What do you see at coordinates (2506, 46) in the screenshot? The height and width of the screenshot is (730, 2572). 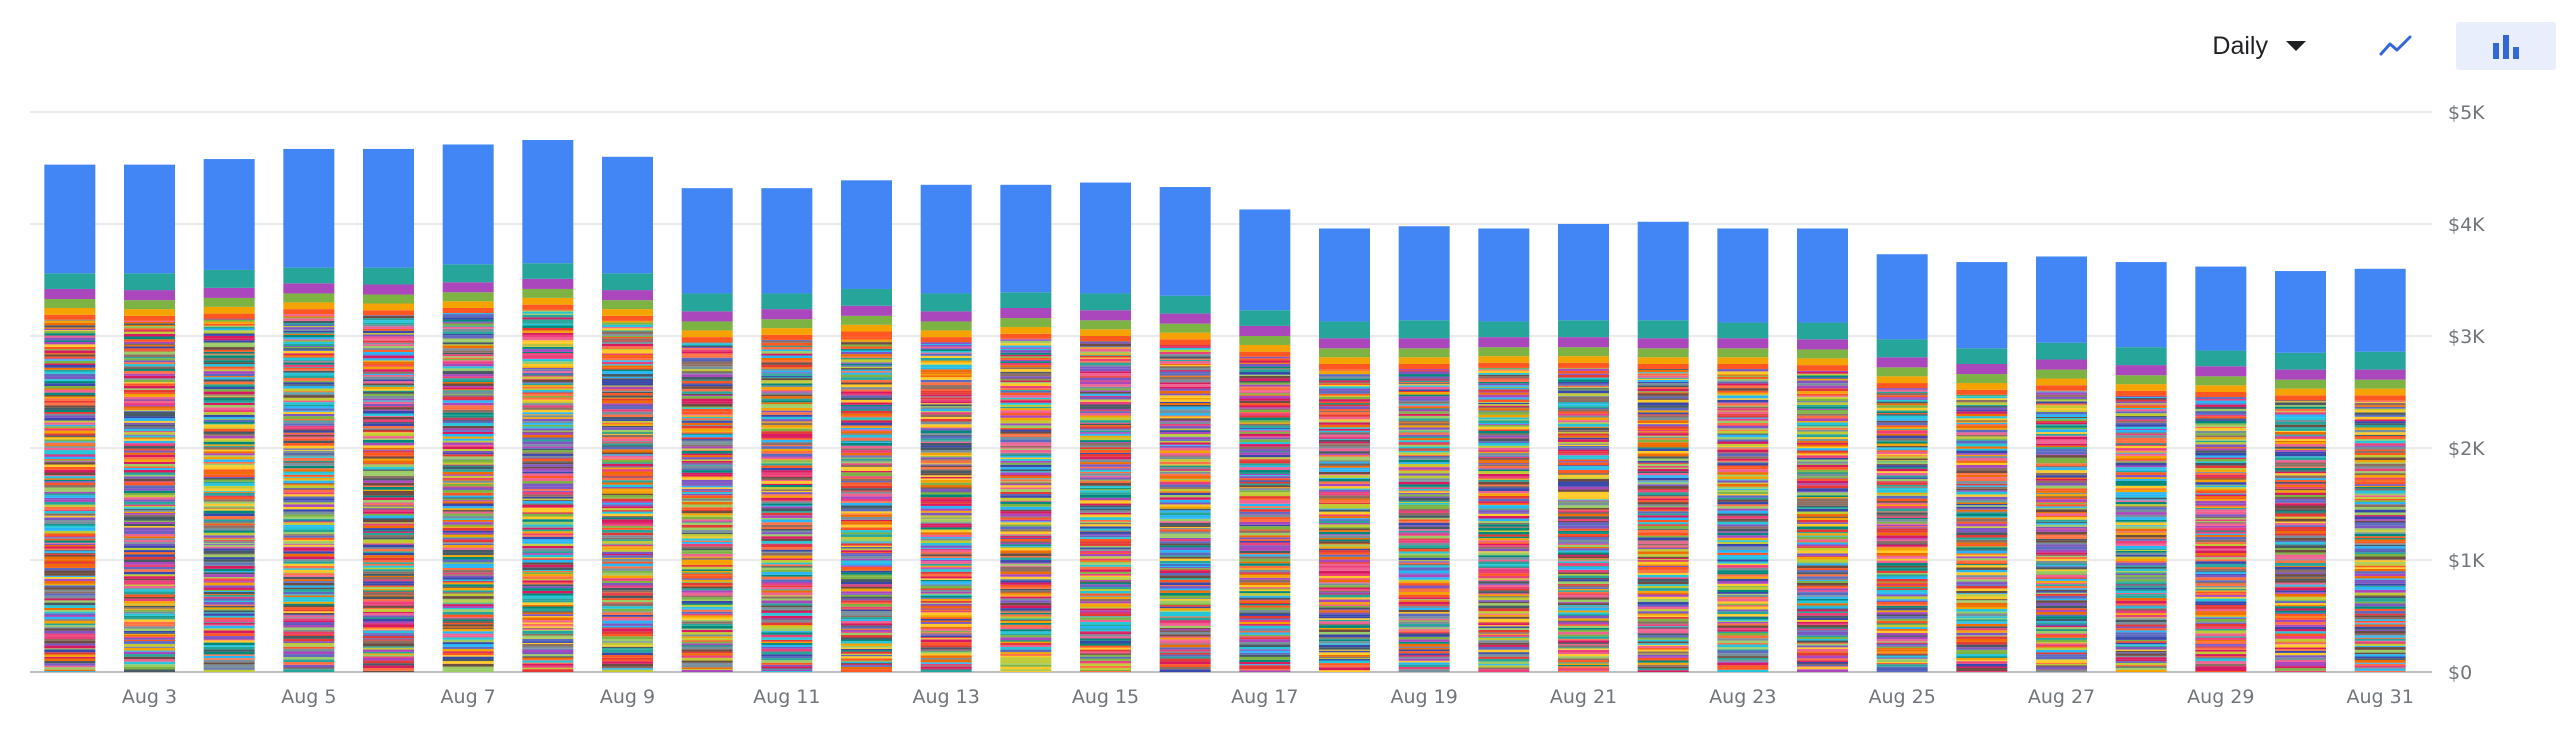 I see `bar-view-button` at bounding box center [2506, 46].